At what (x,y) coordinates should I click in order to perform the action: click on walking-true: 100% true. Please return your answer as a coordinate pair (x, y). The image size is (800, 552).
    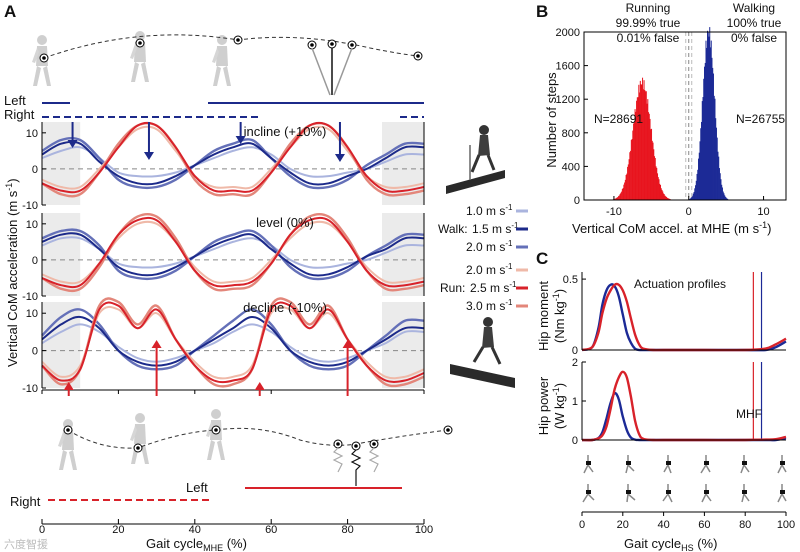
    Looking at the image, I should click on (754, 23).